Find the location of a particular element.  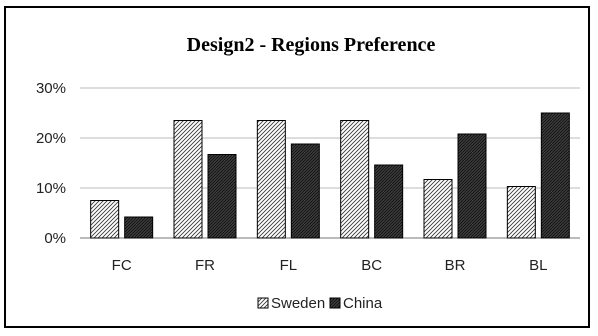

legend-swatch-sweden is located at coordinates (263, 303).